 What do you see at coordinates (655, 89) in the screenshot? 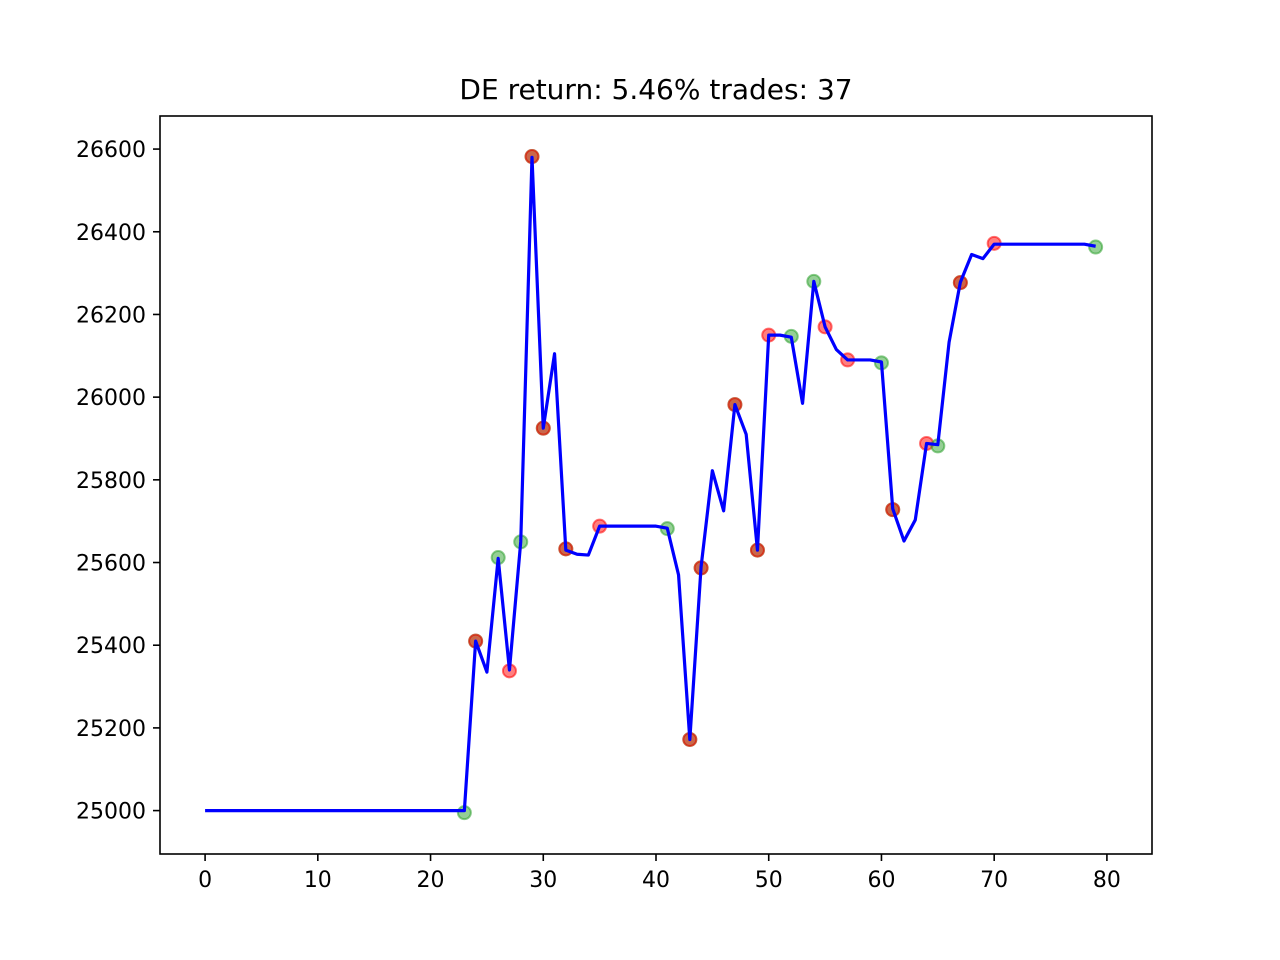
I see `chart-title: DE return: 5.46% trades: 37` at bounding box center [655, 89].